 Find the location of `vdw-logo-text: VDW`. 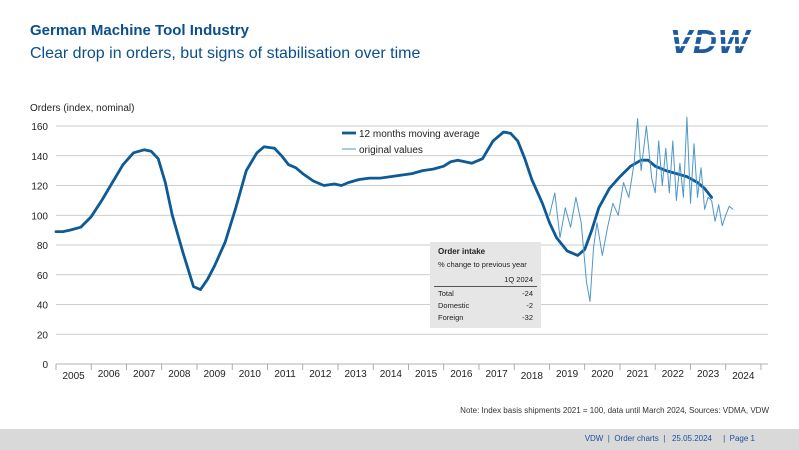

vdw-logo-text: VDW is located at coordinates (711, 41).